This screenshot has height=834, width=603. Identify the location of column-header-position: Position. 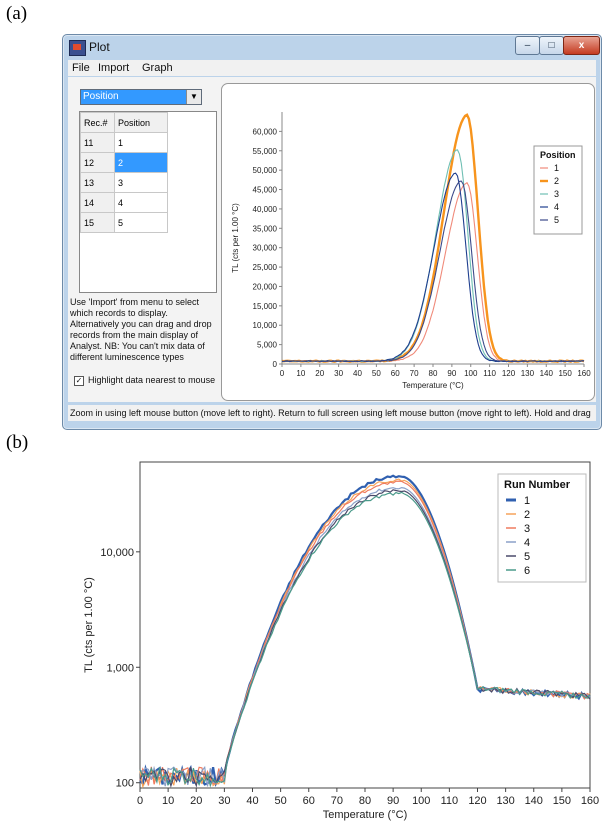
(141, 122).